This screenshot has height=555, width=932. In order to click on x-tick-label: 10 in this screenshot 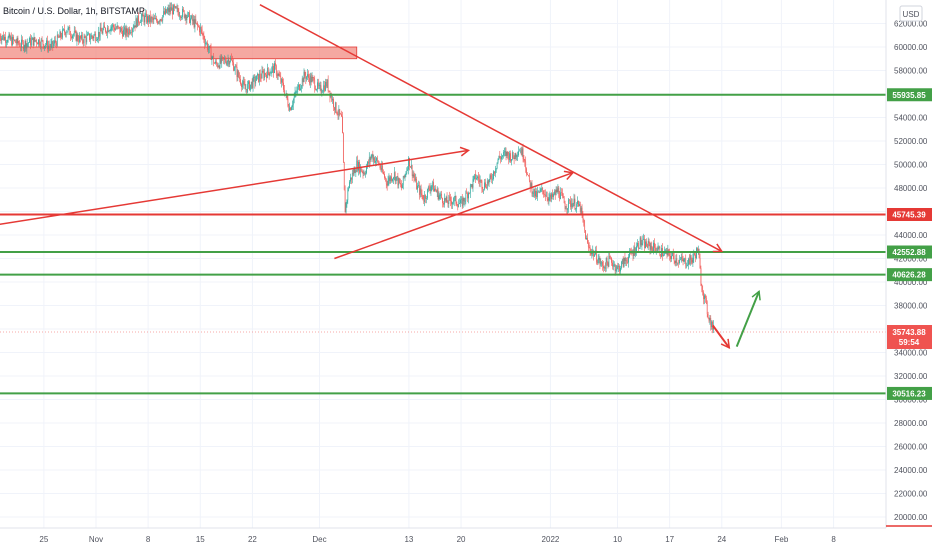, I will do `click(617, 539)`.